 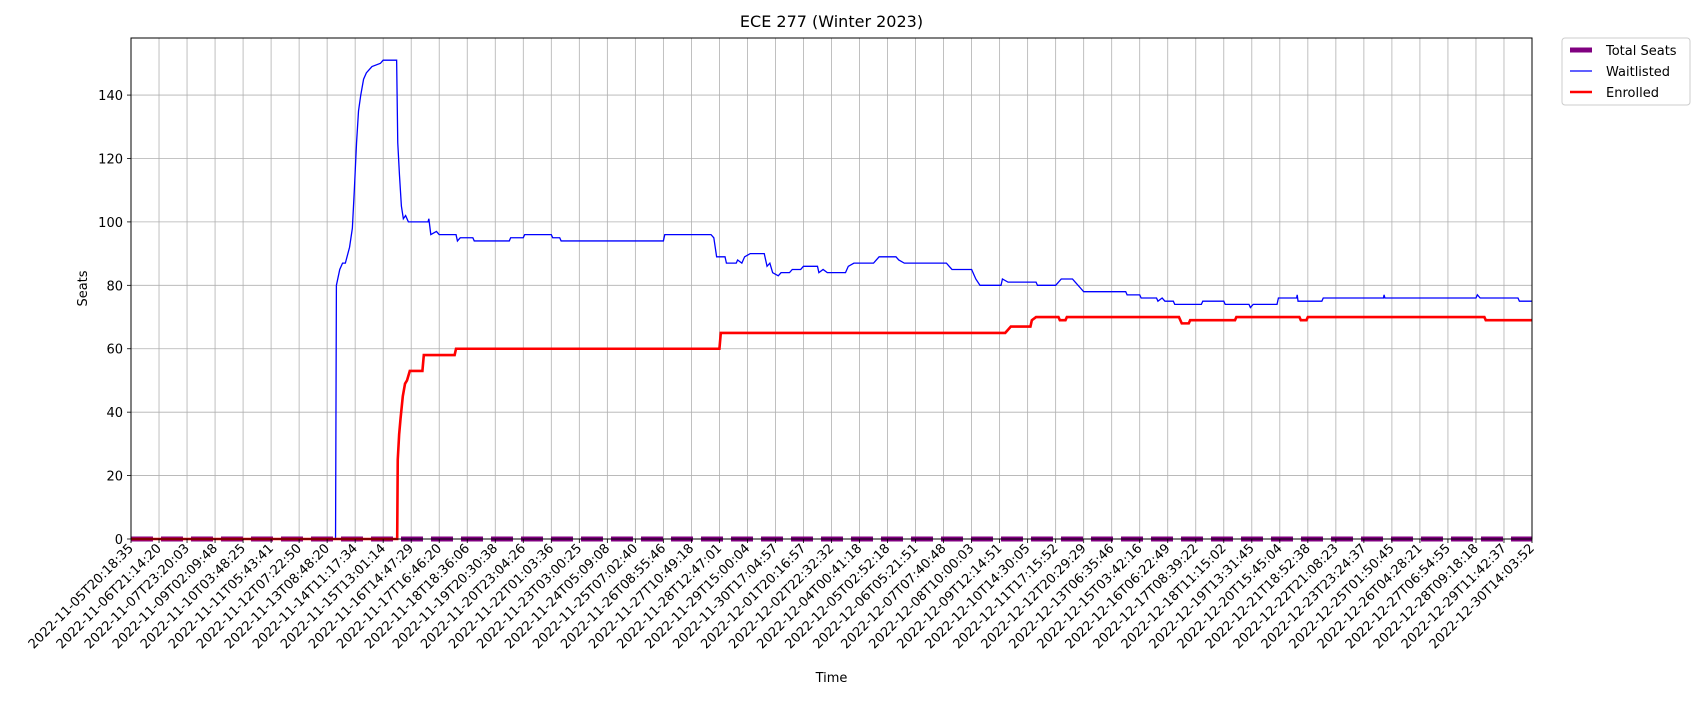 I want to click on legend-label-total-seats: Total Seats, so click(x=1641, y=51).